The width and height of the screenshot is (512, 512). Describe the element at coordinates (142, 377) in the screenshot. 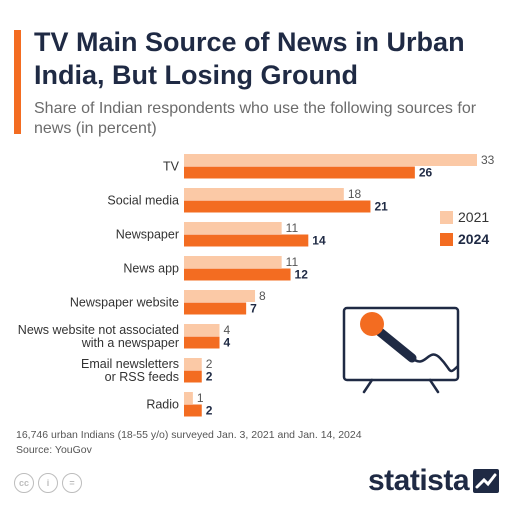

I see `category-label: or RSS feeds` at that location.